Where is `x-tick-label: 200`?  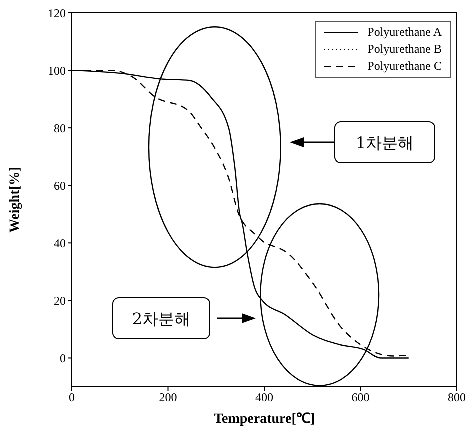 x-tick-label: 200 is located at coordinates (168, 397).